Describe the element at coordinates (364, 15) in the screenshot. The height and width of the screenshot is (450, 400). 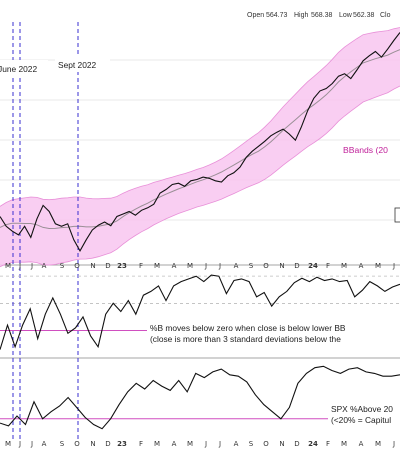
I see `low-value: 562.38` at that location.